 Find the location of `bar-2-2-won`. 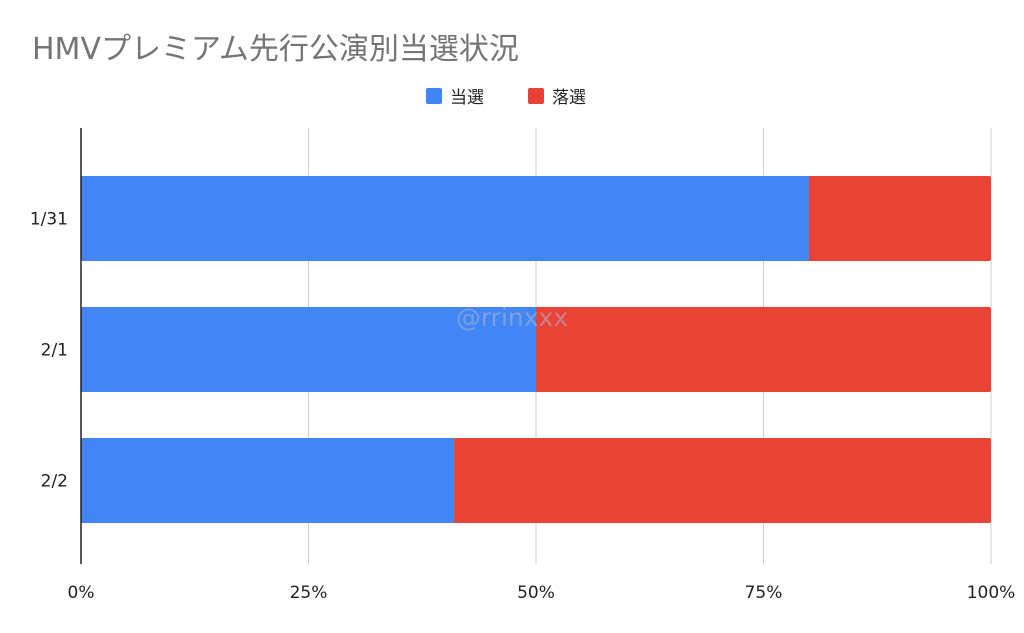

bar-2-2-won is located at coordinates (268, 480).